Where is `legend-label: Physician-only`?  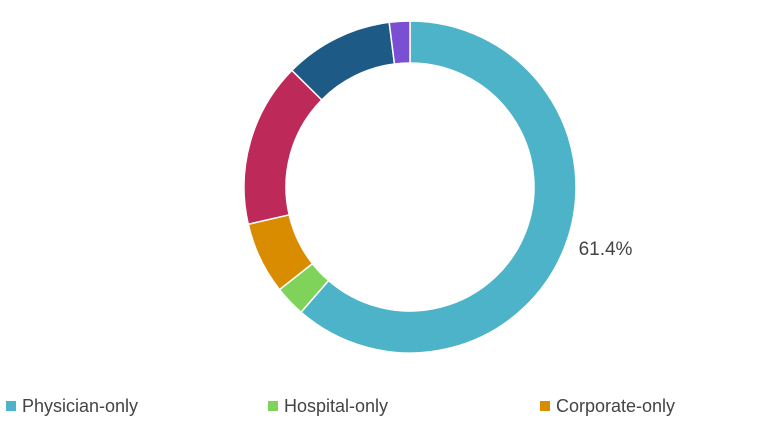
legend-label: Physician-only is located at coordinates (80, 406).